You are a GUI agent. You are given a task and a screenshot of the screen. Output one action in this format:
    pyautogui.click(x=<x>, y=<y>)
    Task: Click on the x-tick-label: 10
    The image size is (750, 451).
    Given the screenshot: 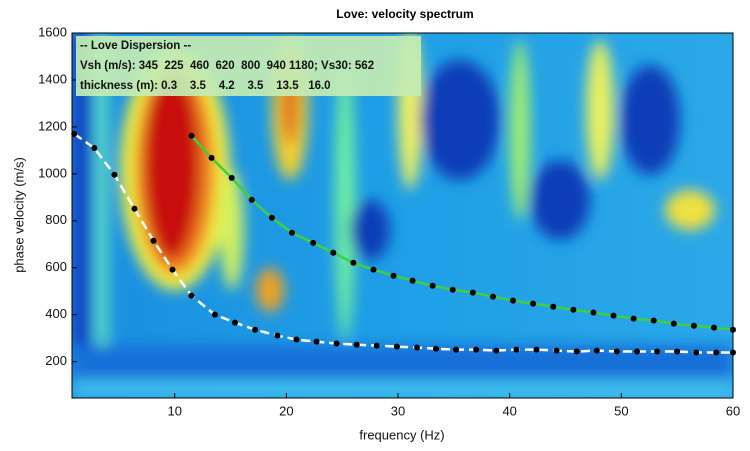 What is the action you would take?
    pyautogui.click(x=174, y=410)
    